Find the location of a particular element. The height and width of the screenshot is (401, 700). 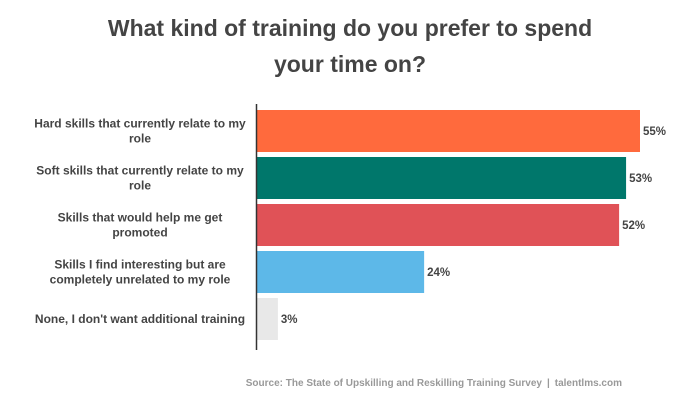

category-label-3: Skills that would help me get promoted is located at coordinates (140, 225).